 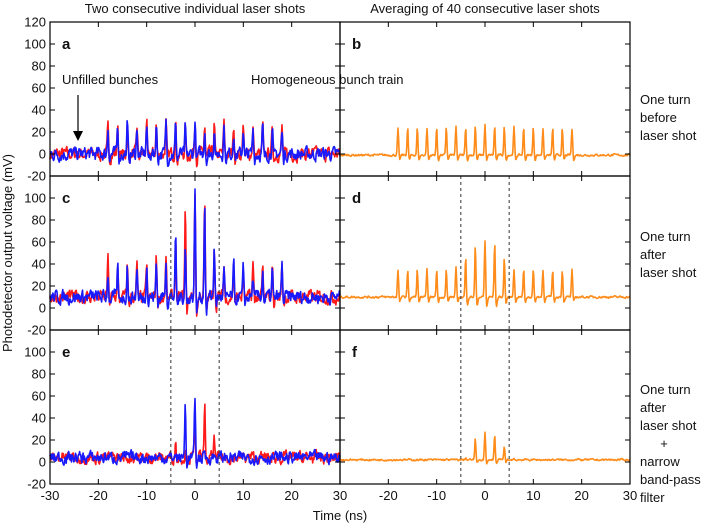 I want to click on row-label-line: before, so click(x=658, y=117).